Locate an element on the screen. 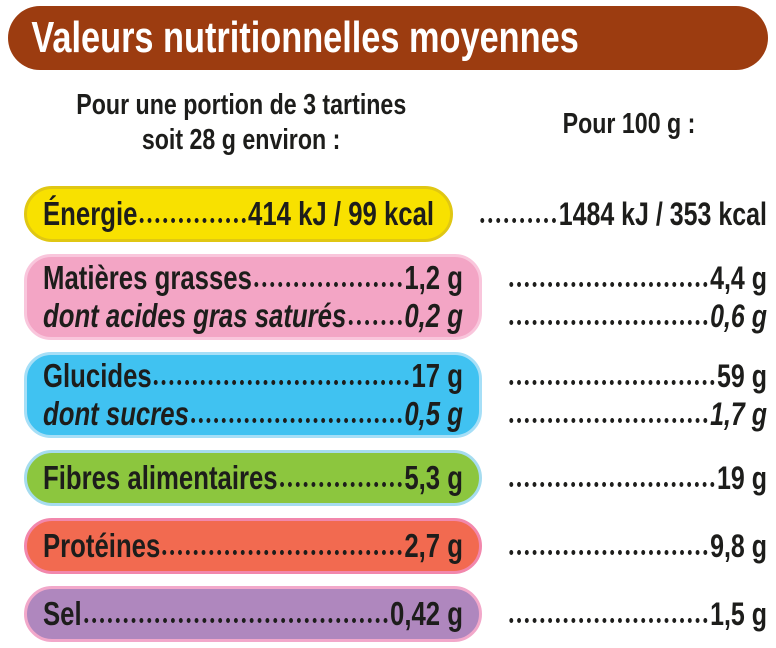 This screenshot has width=776, height=648. pill-fibres: Fibres alimentaires 5,3 g is located at coordinates (253, 478).